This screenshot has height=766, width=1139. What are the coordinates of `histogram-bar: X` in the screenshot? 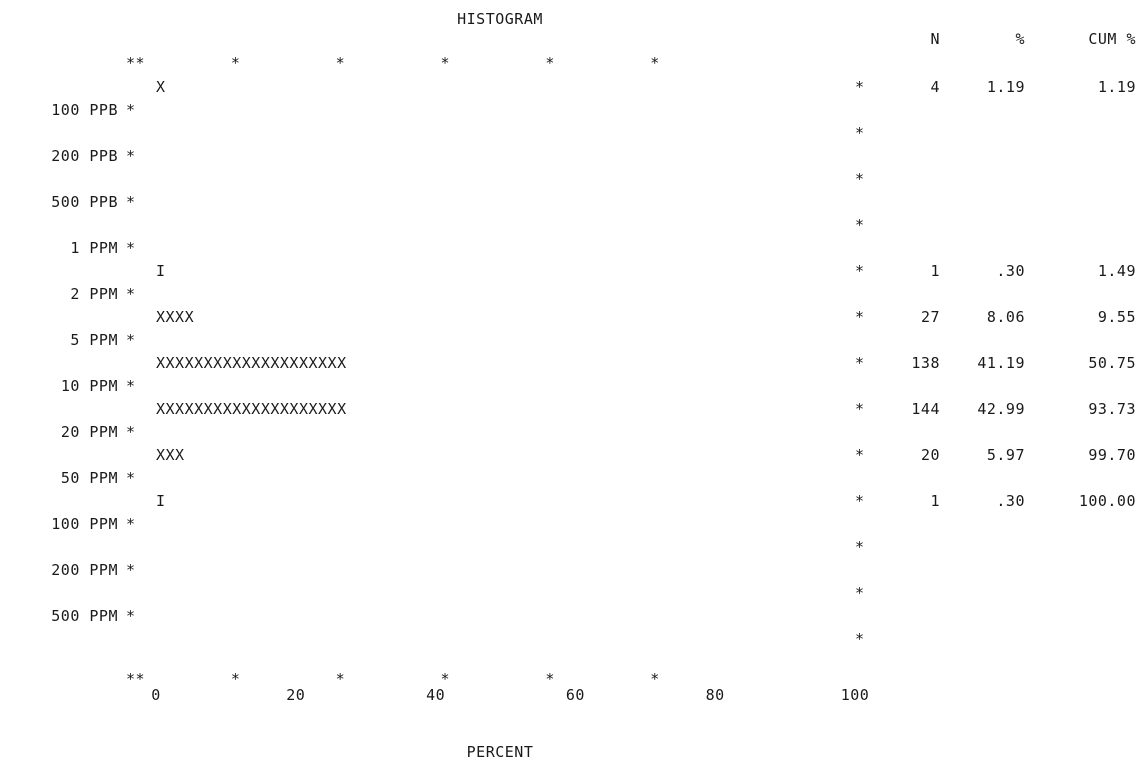 It's located at (161, 87).